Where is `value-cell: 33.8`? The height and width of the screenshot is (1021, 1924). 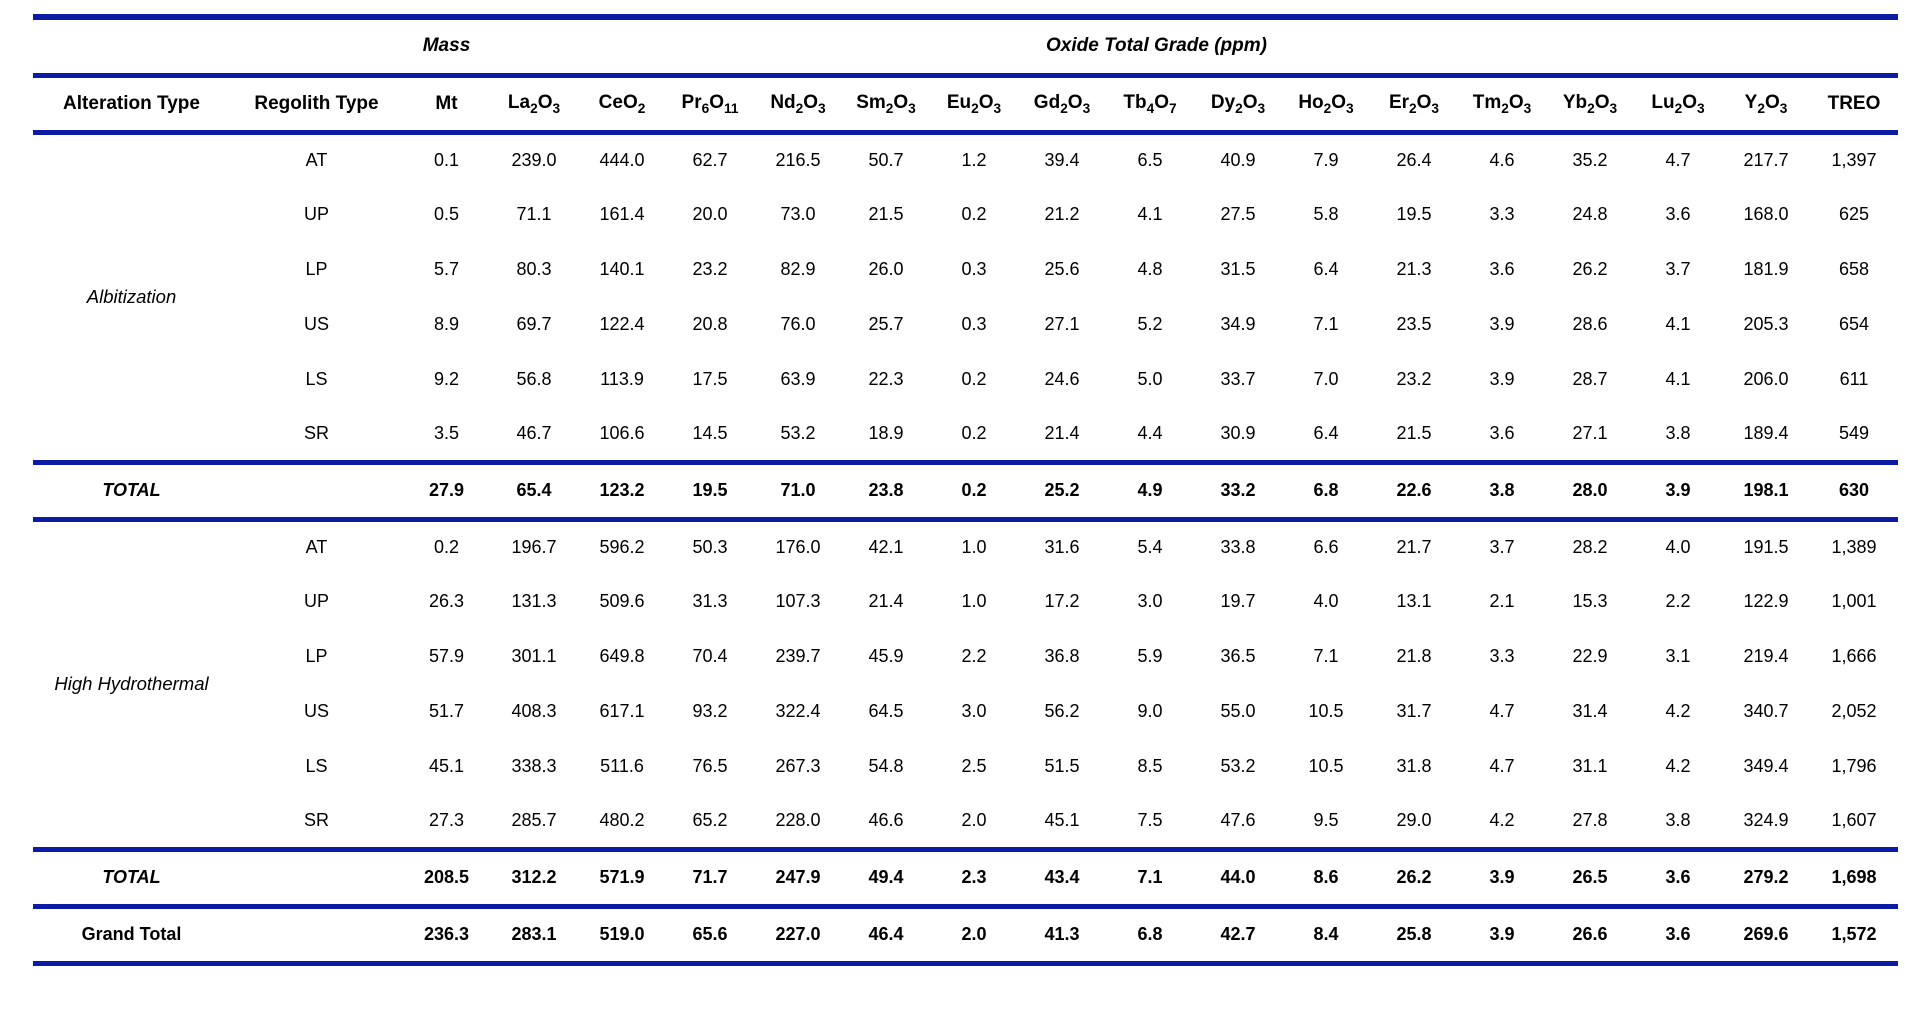 value-cell: 33.8 is located at coordinates (1238, 547).